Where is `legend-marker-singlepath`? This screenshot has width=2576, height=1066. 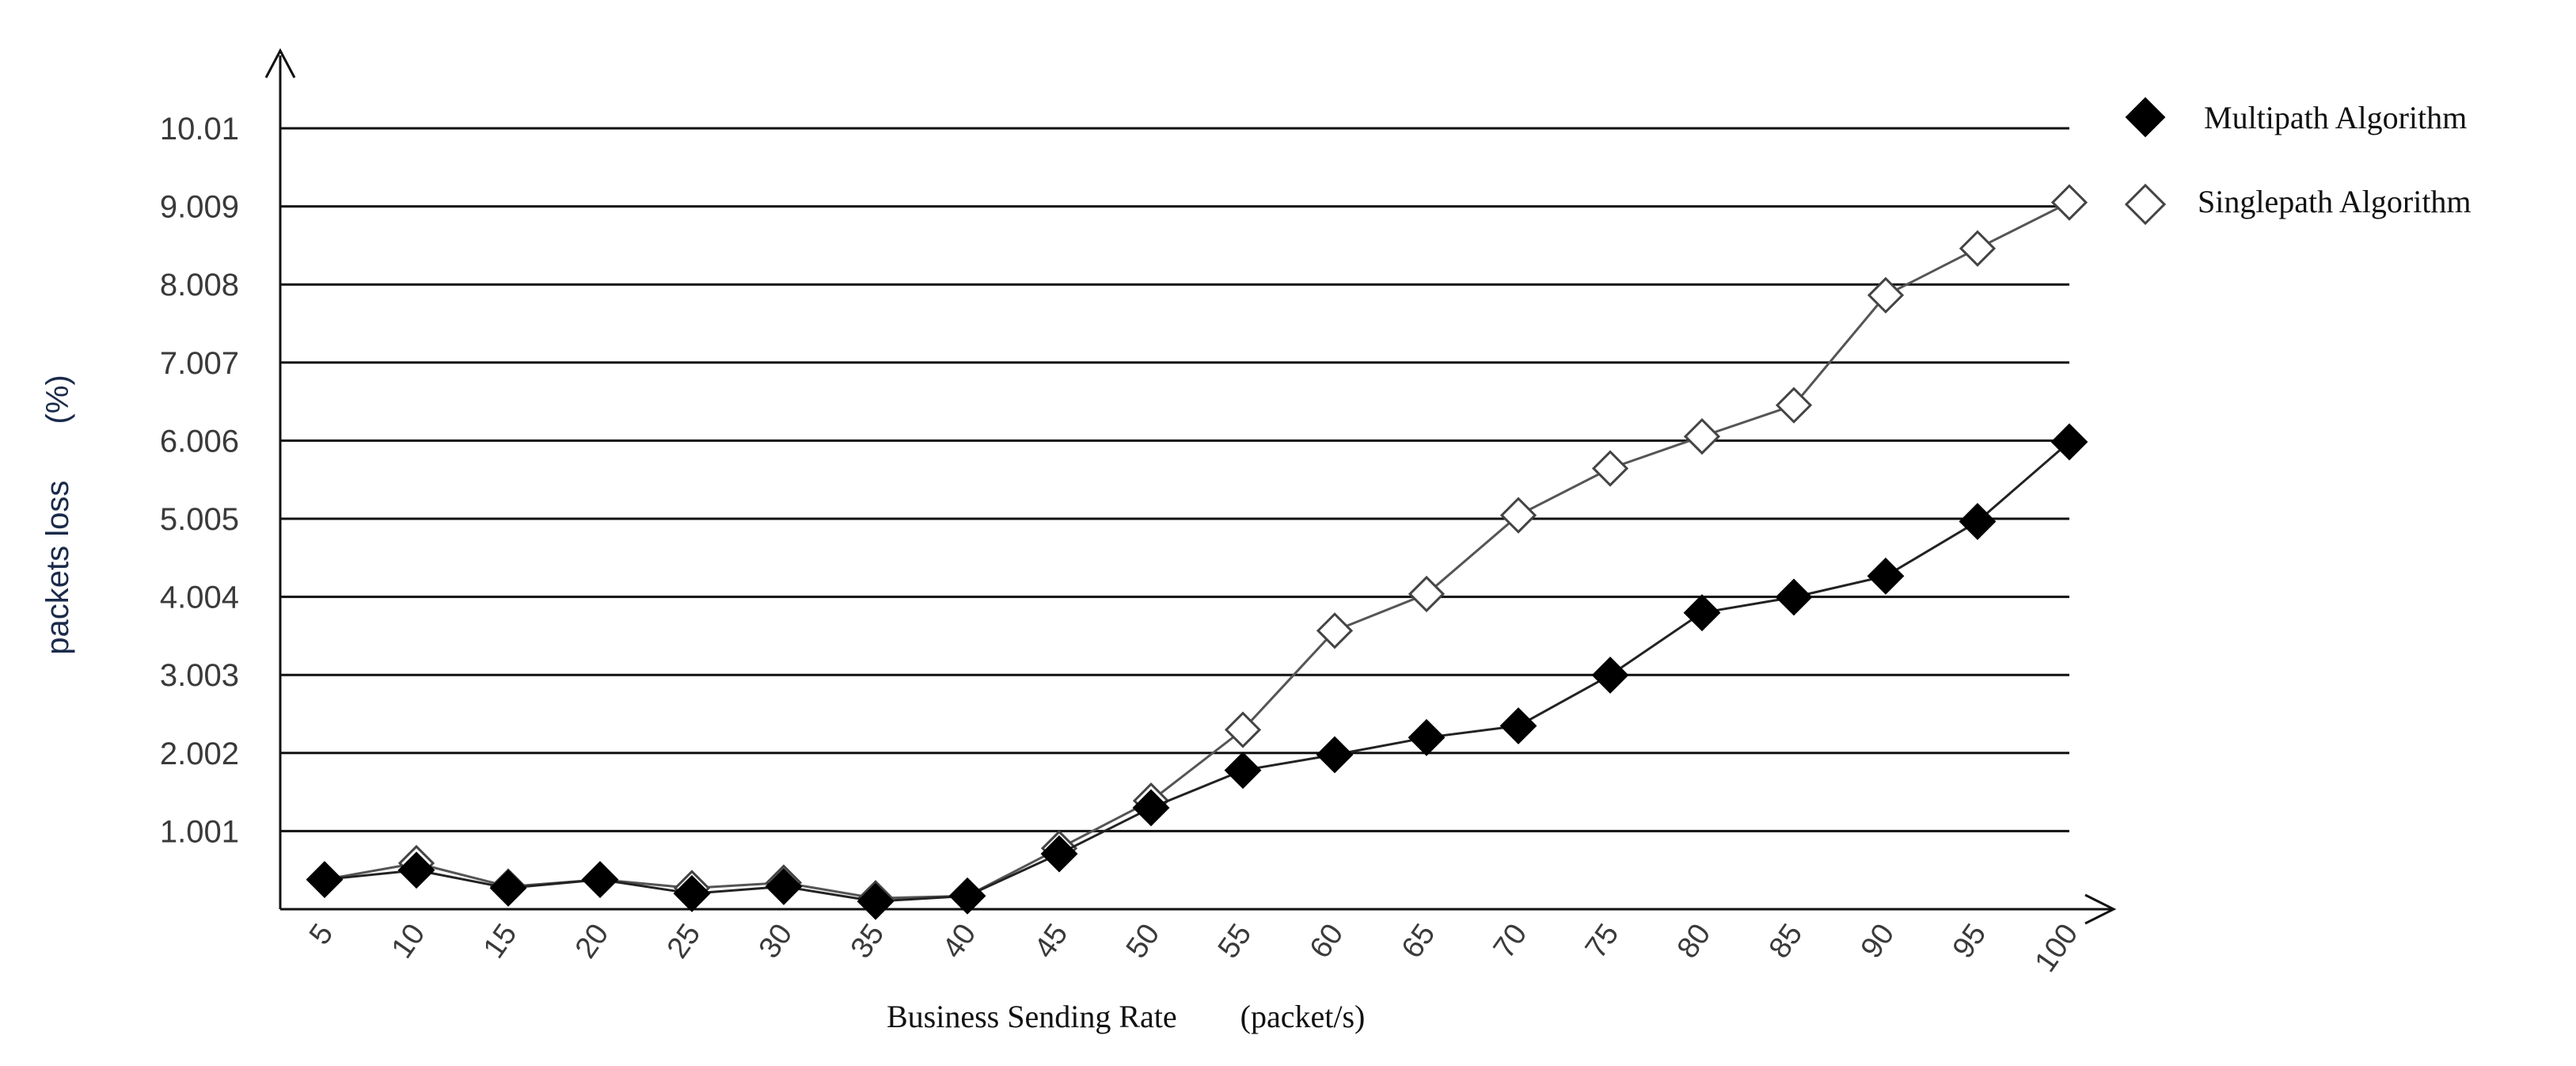 legend-marker-singlepath is located at coordinates (2145, 205).